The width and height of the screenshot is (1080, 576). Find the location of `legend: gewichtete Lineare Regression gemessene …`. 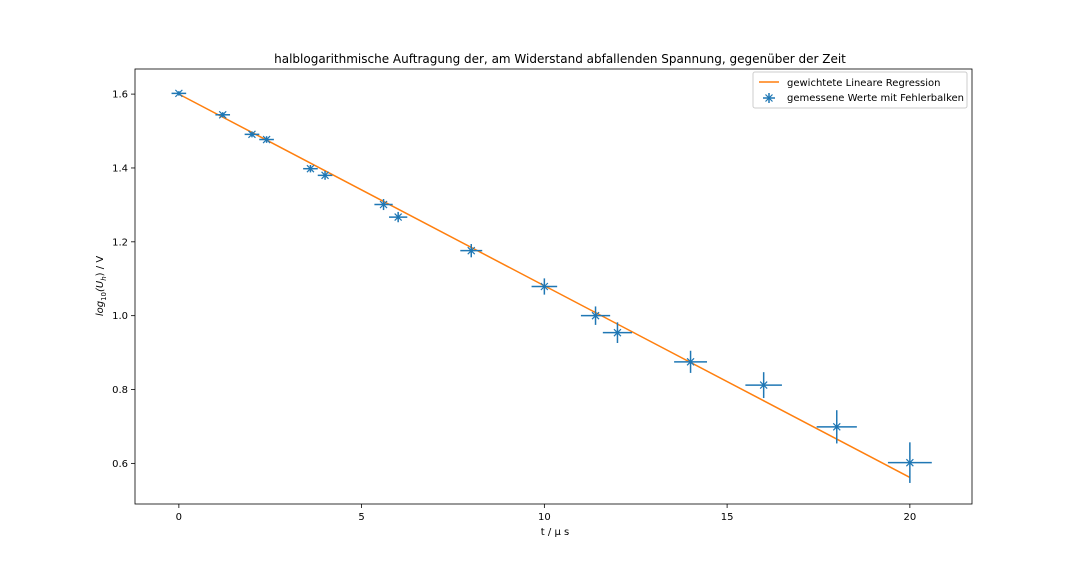

legend: gewichtete Lineare Regression gemessene … is located at coordinates (860, 90).